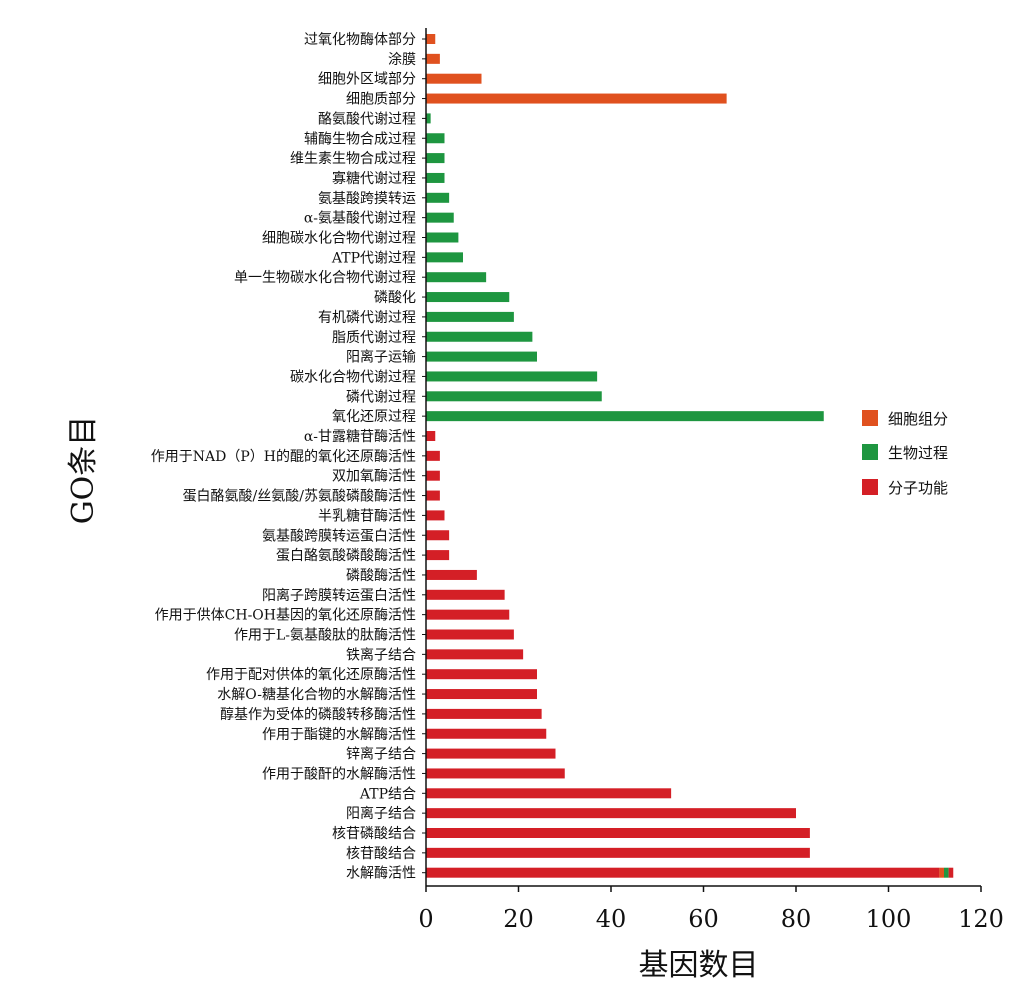 Image resolution: width=1032 pixels, height=992 pixels. Describe the element at coordinates (699, 965) in the screenshot. I see `x-axis-title: 基因数目` at that location.